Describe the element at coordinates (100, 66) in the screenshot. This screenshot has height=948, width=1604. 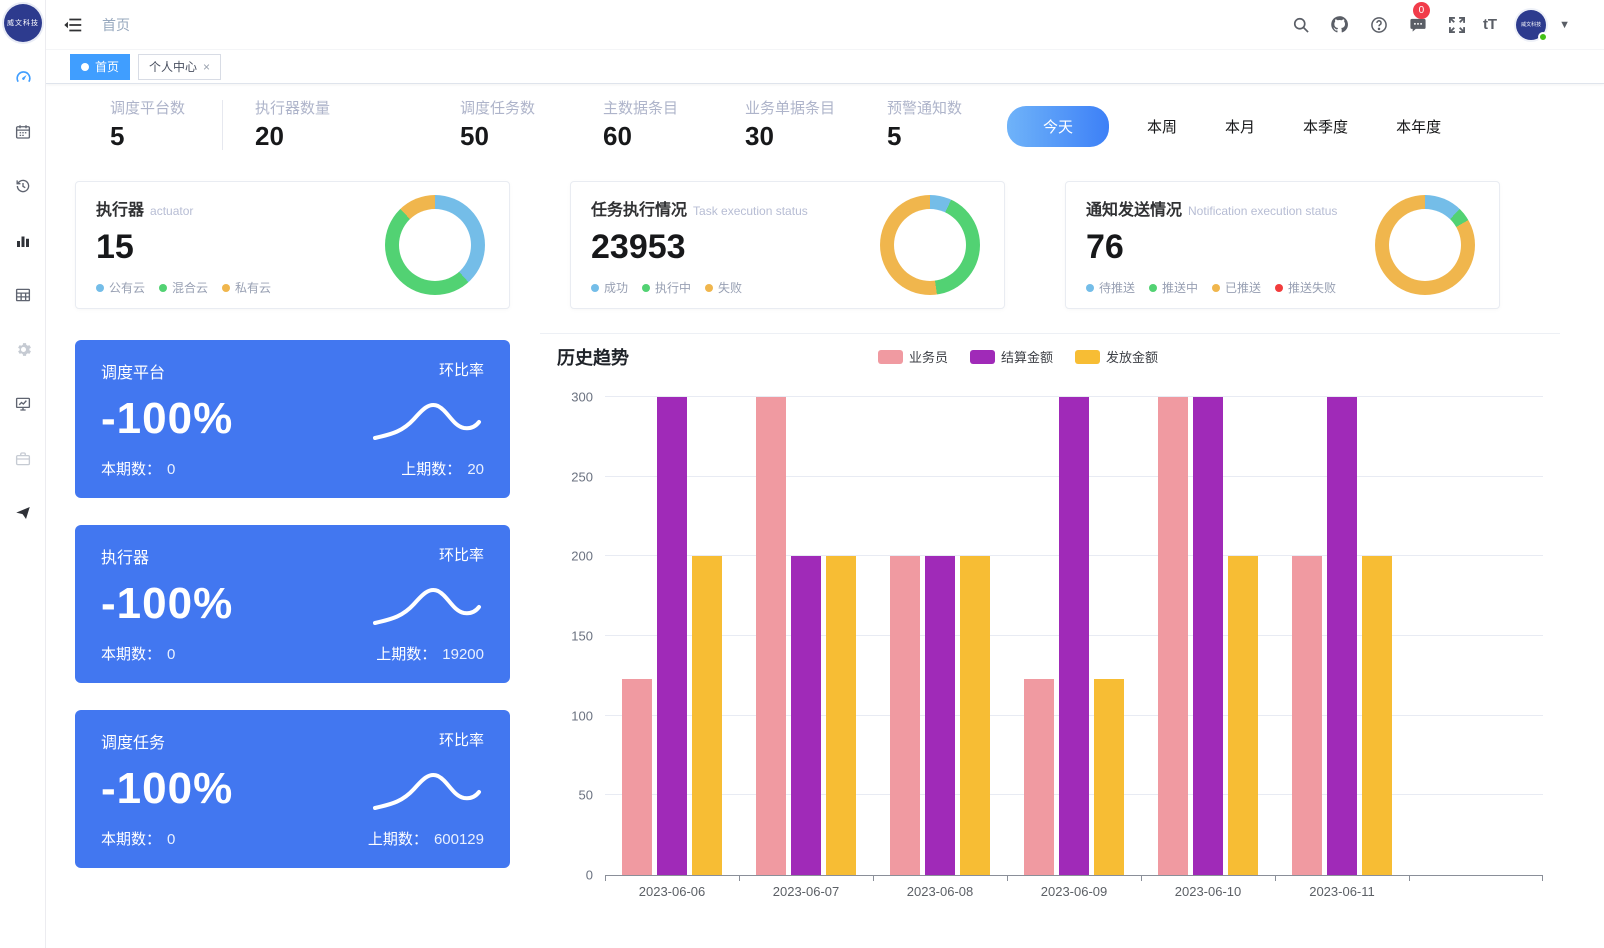
I see `tab: 首页 ×` at that location.